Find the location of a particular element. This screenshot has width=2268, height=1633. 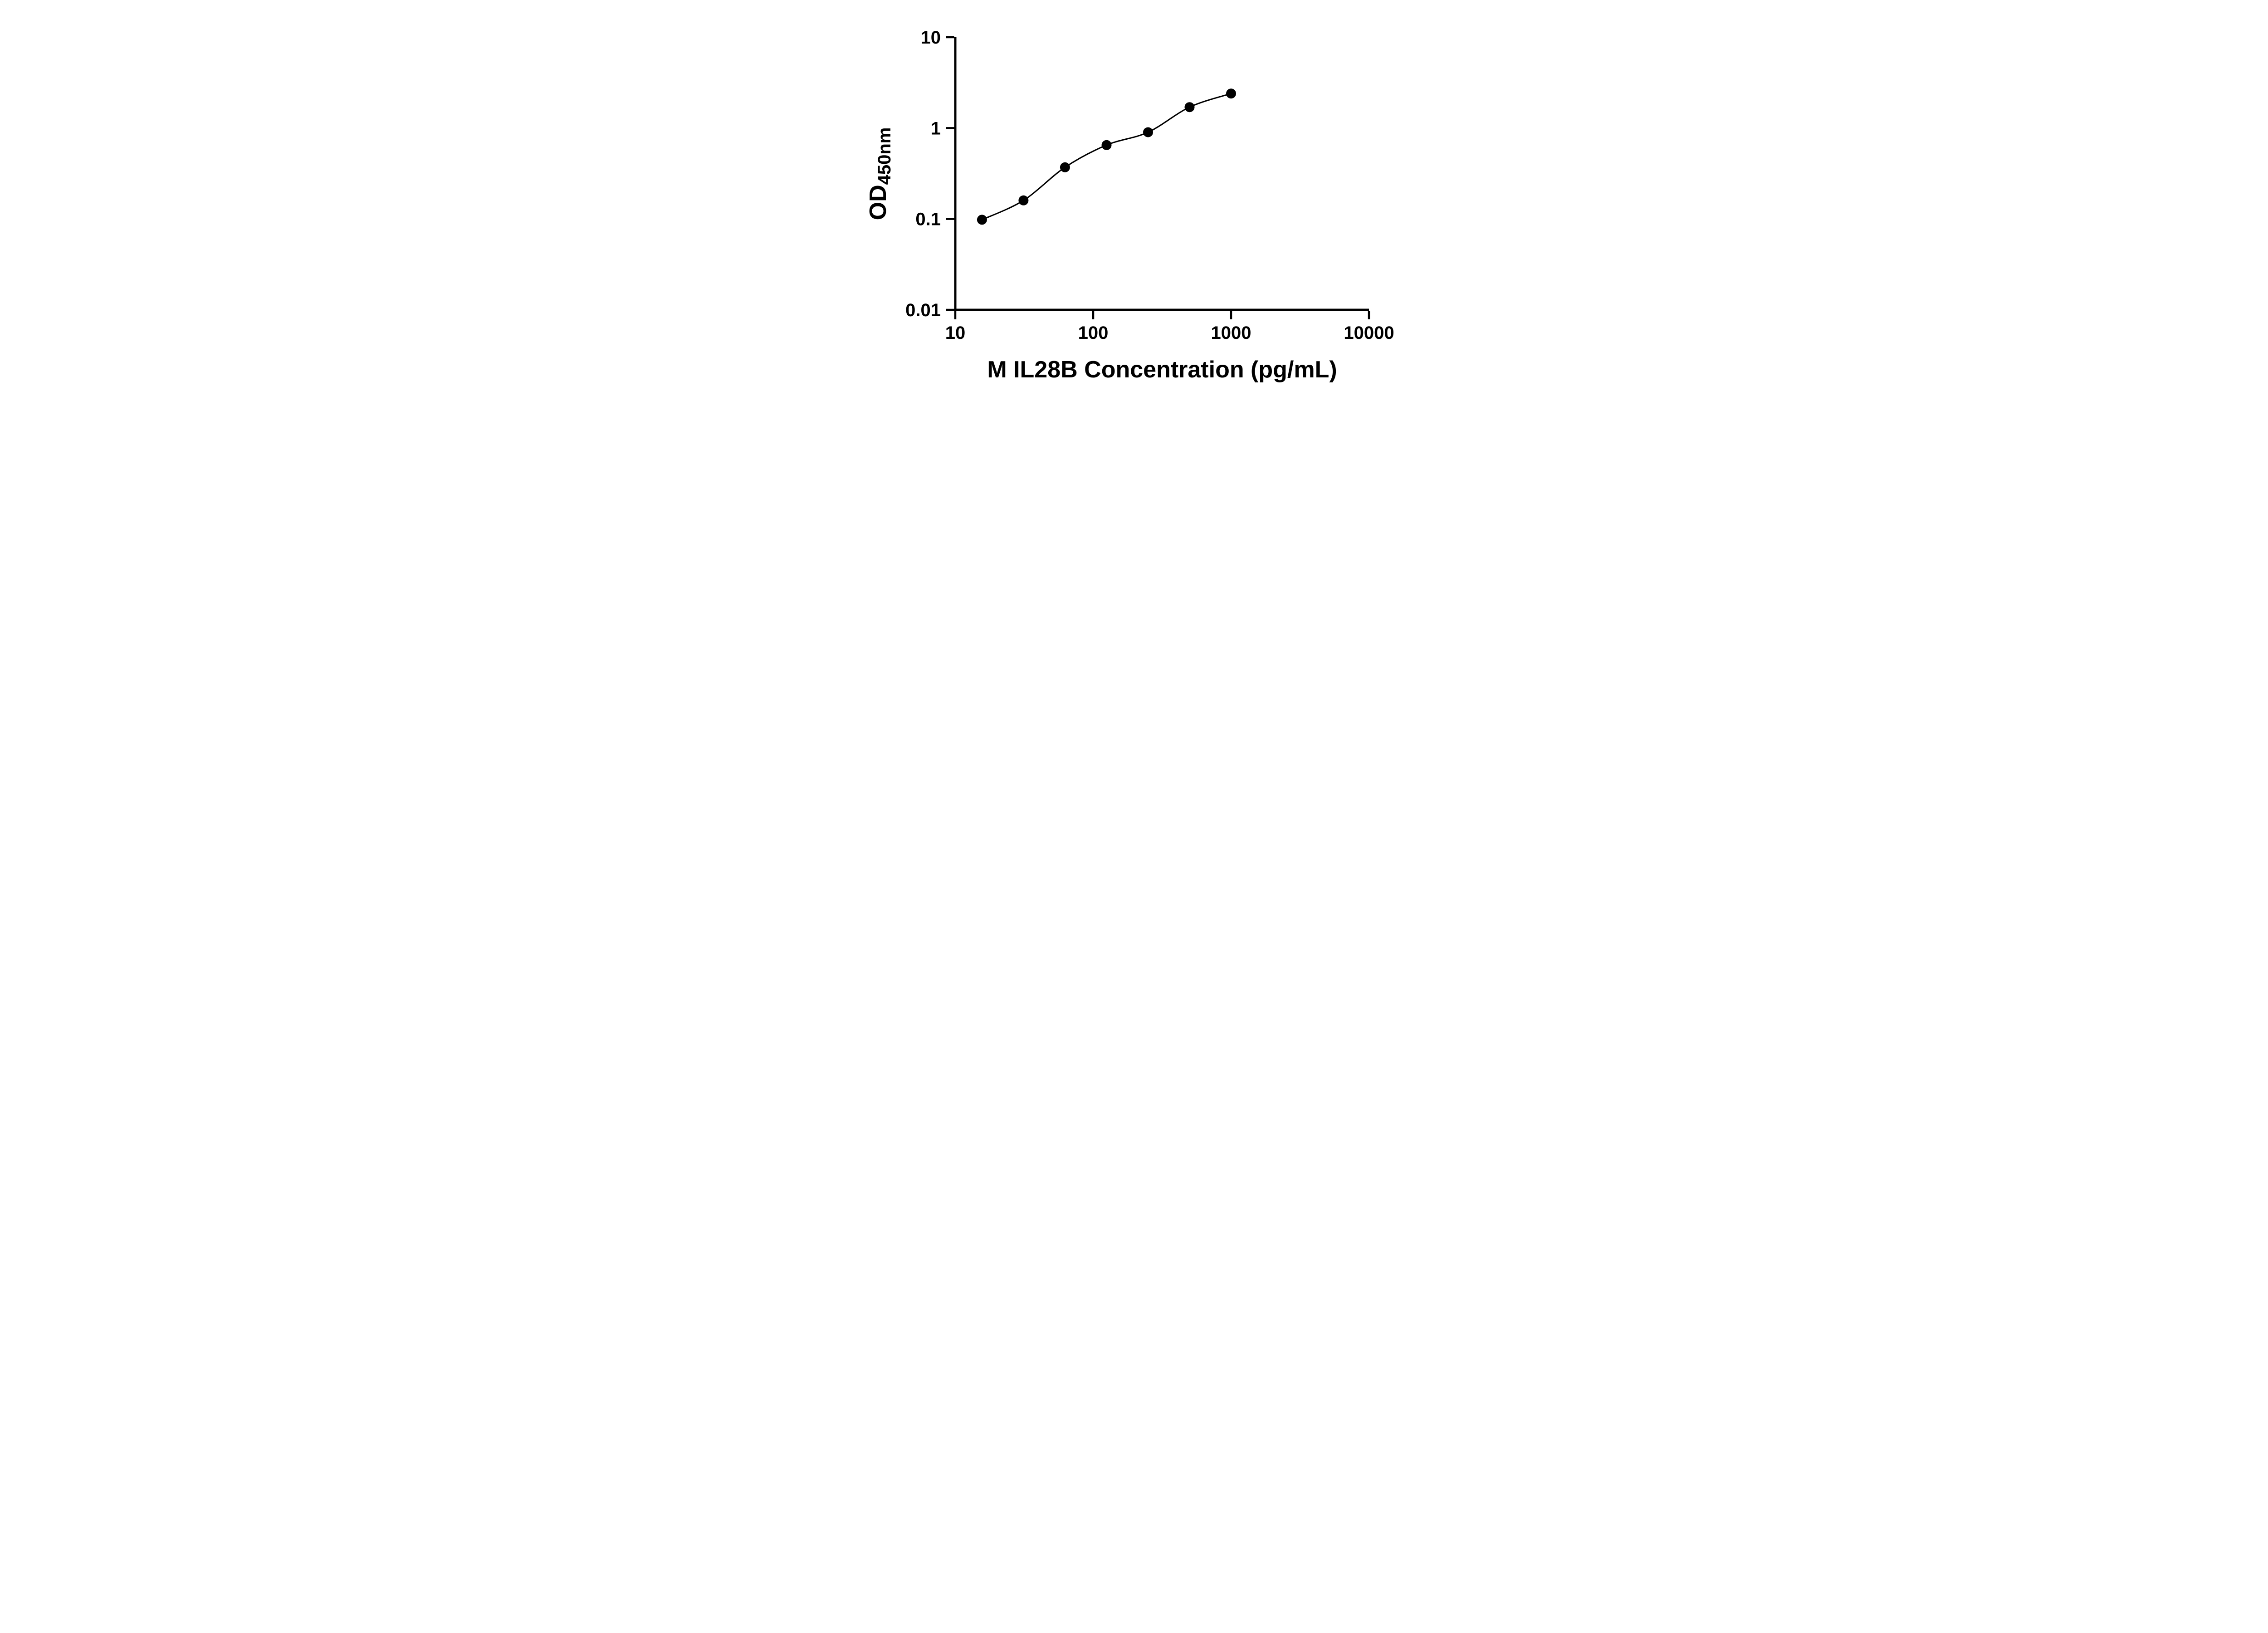

y-axis-title: OD450nm is located at coordinates (880, 173).